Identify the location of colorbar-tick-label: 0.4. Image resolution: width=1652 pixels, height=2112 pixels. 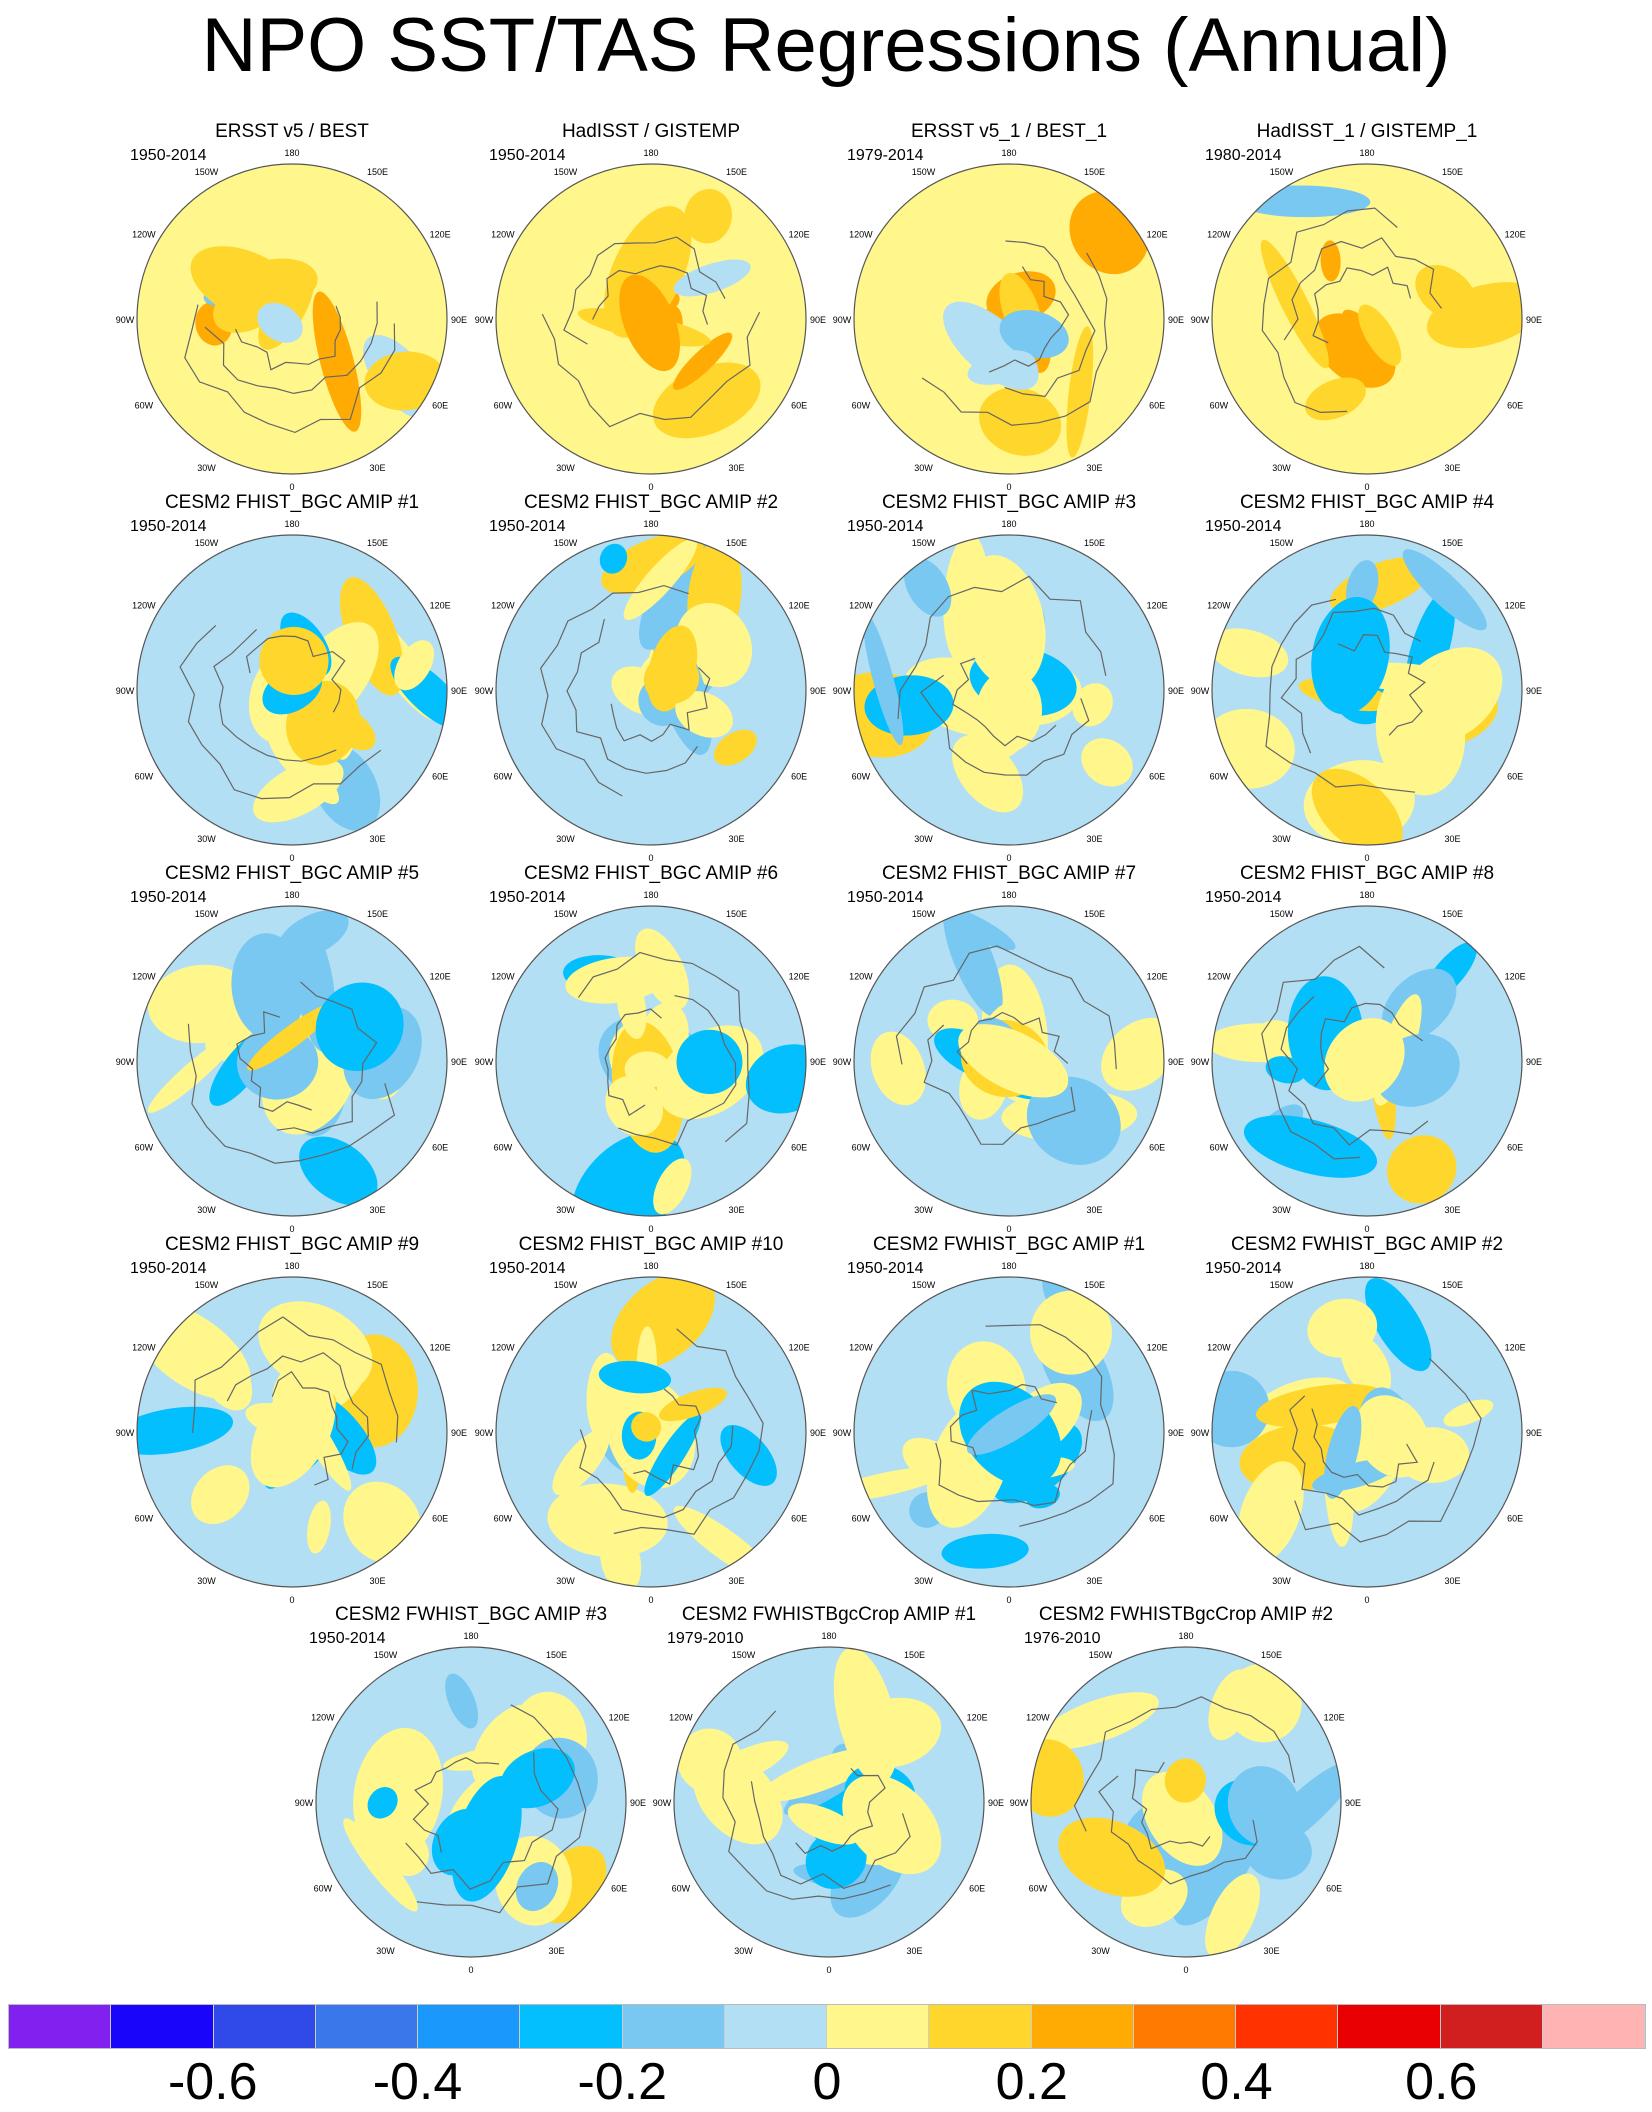
(1236, 2082).